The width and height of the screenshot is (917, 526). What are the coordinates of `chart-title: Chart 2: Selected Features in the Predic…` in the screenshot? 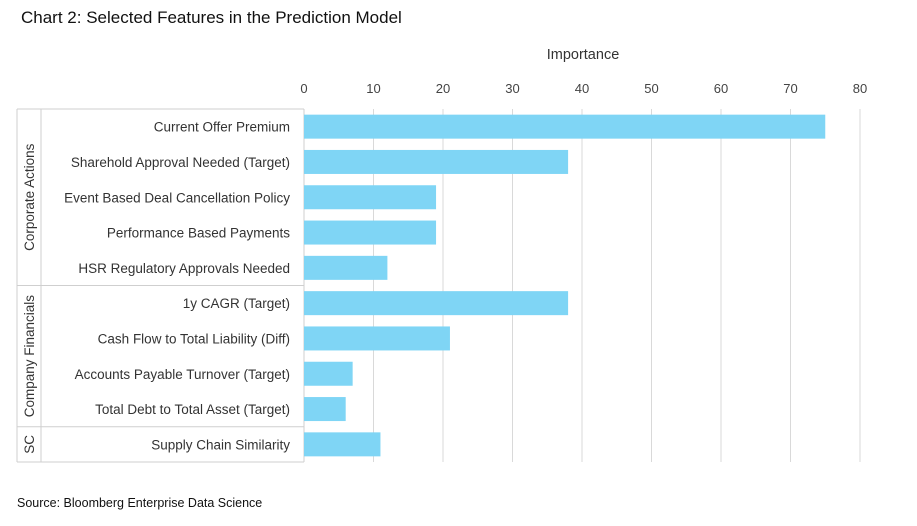 It's located at (211, 17).